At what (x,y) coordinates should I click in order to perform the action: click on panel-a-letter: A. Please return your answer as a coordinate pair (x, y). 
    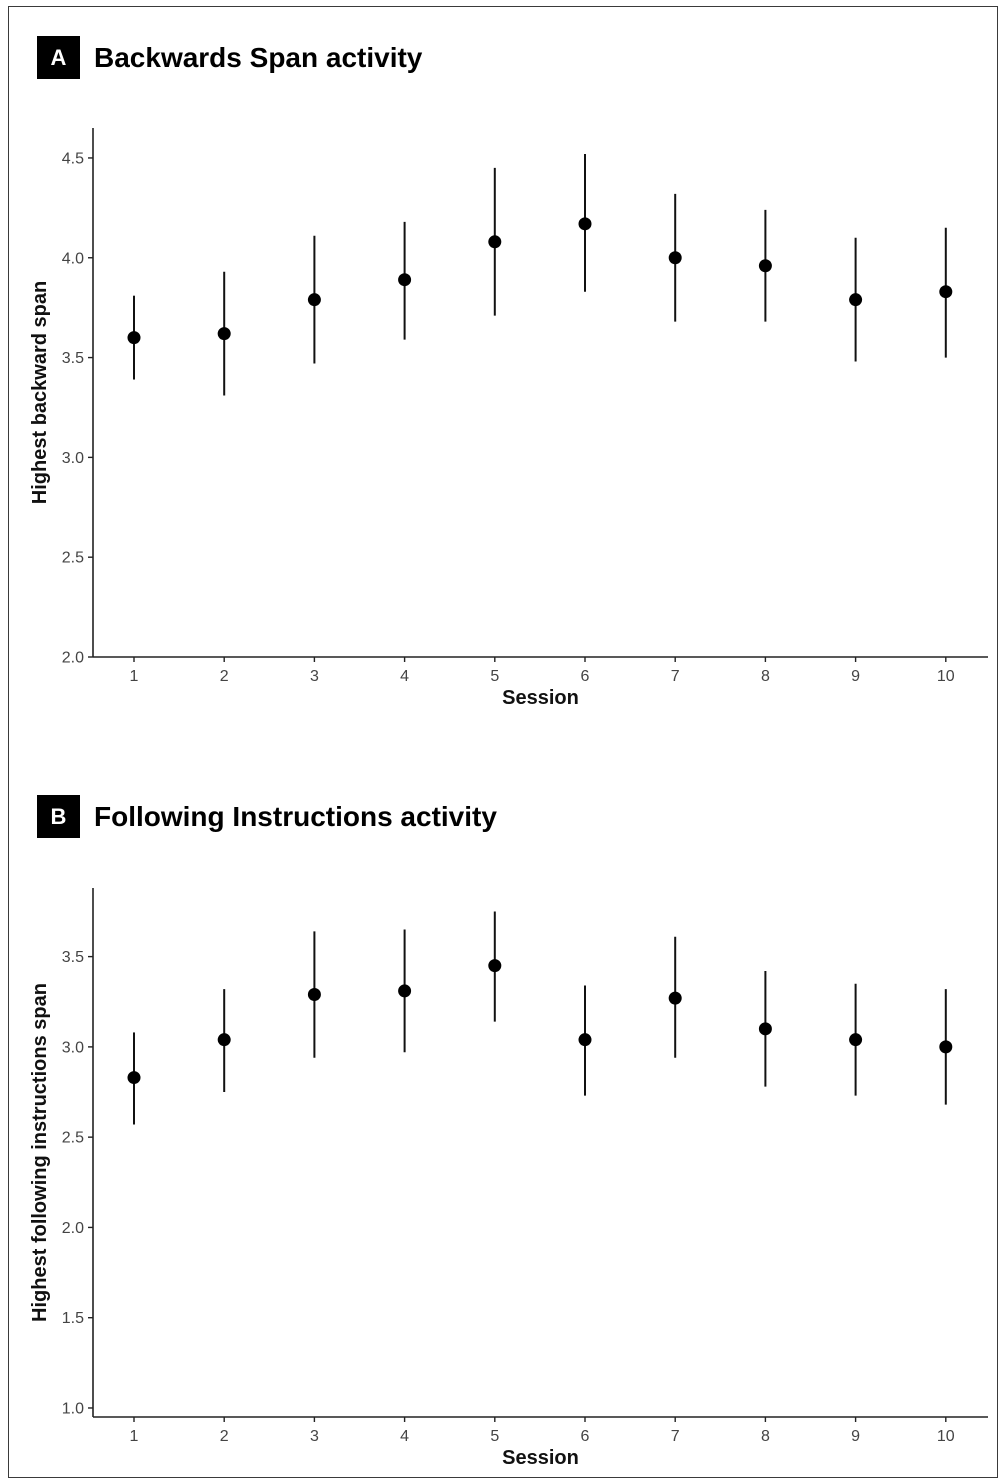
    Looking at the image, I should click on (58, 57).